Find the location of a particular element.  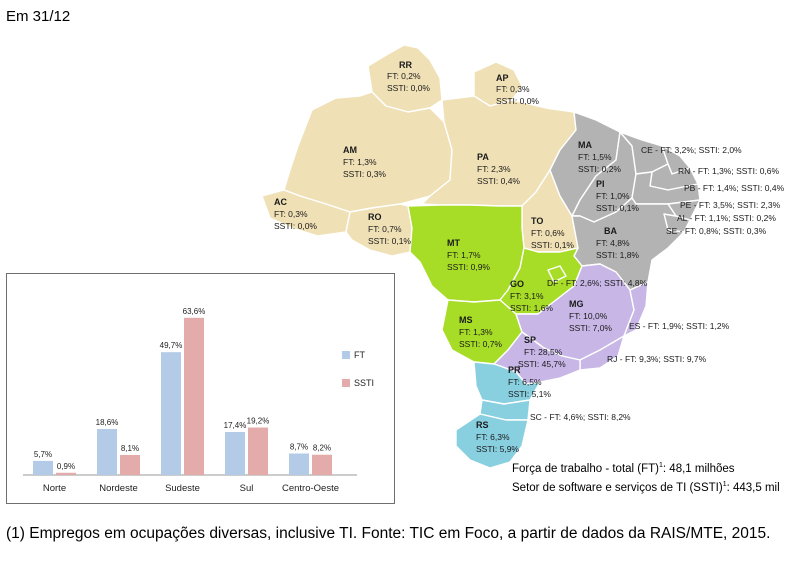

label-ma: MA FT: 1,5% SSTI: 0,2% is located at coordinates (599, 157).